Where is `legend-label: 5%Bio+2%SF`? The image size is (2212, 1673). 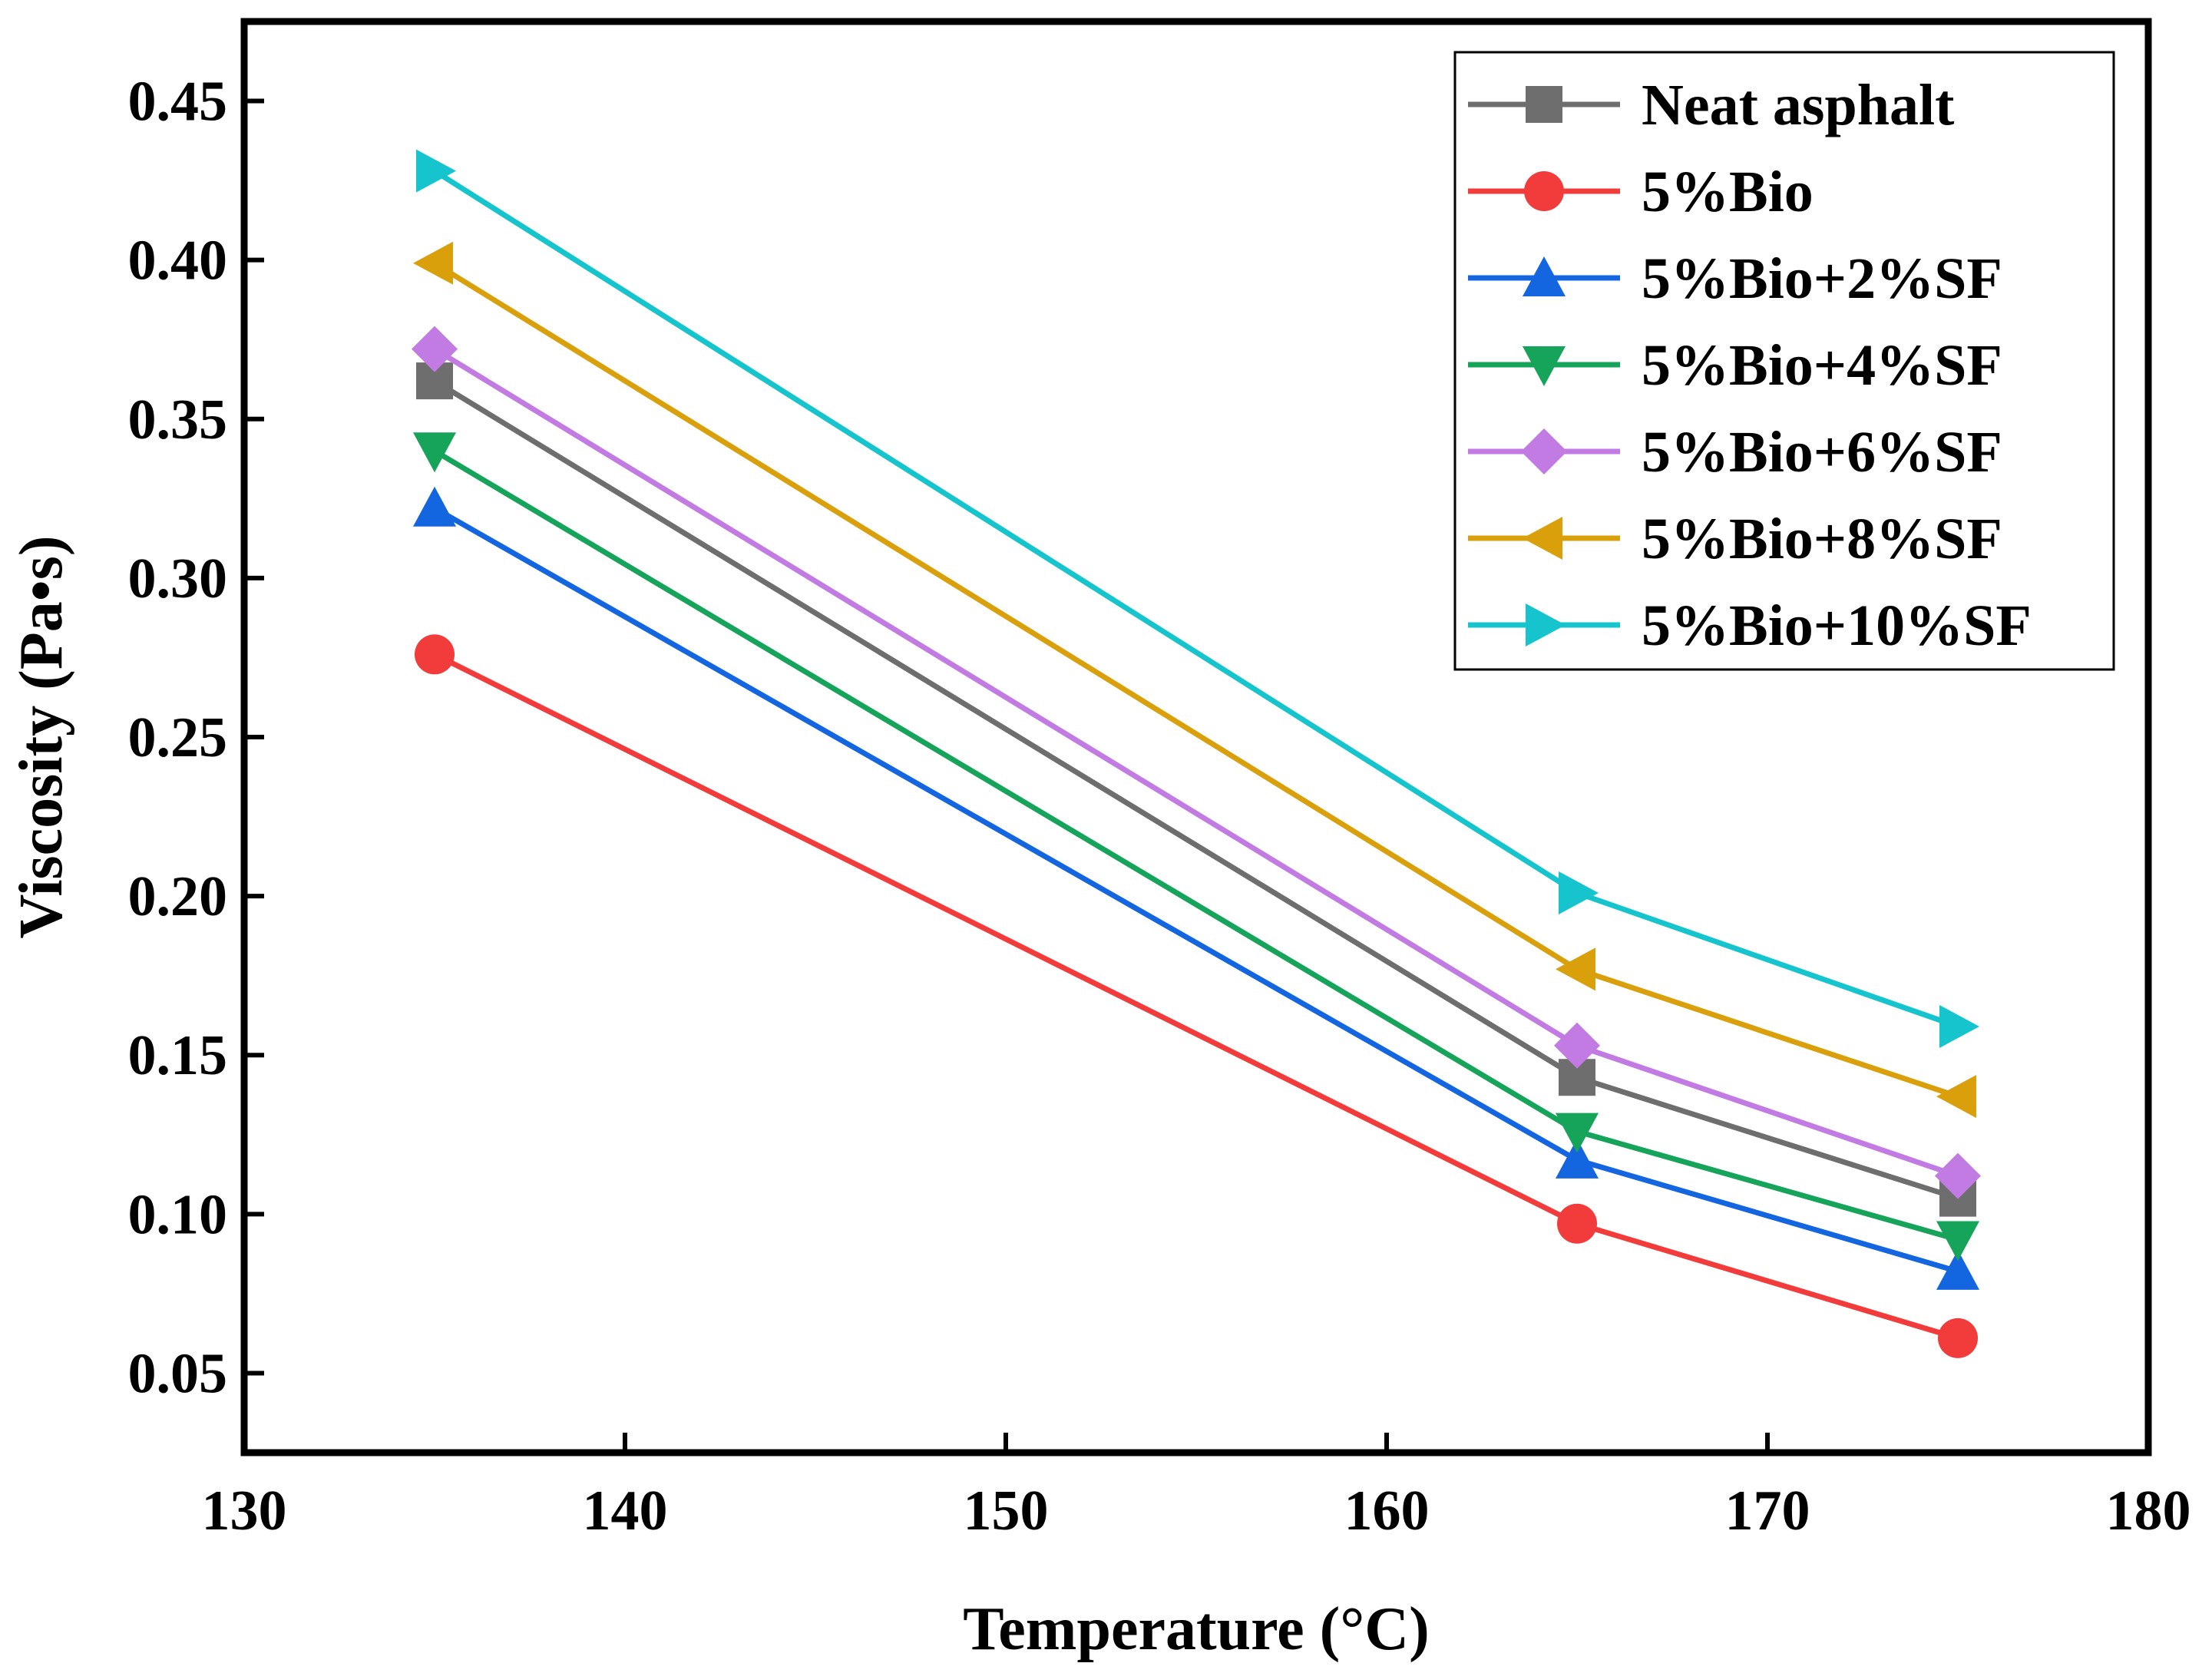 legend-label: 5%Bio+2%SF is located at coordinates (1822, 278).